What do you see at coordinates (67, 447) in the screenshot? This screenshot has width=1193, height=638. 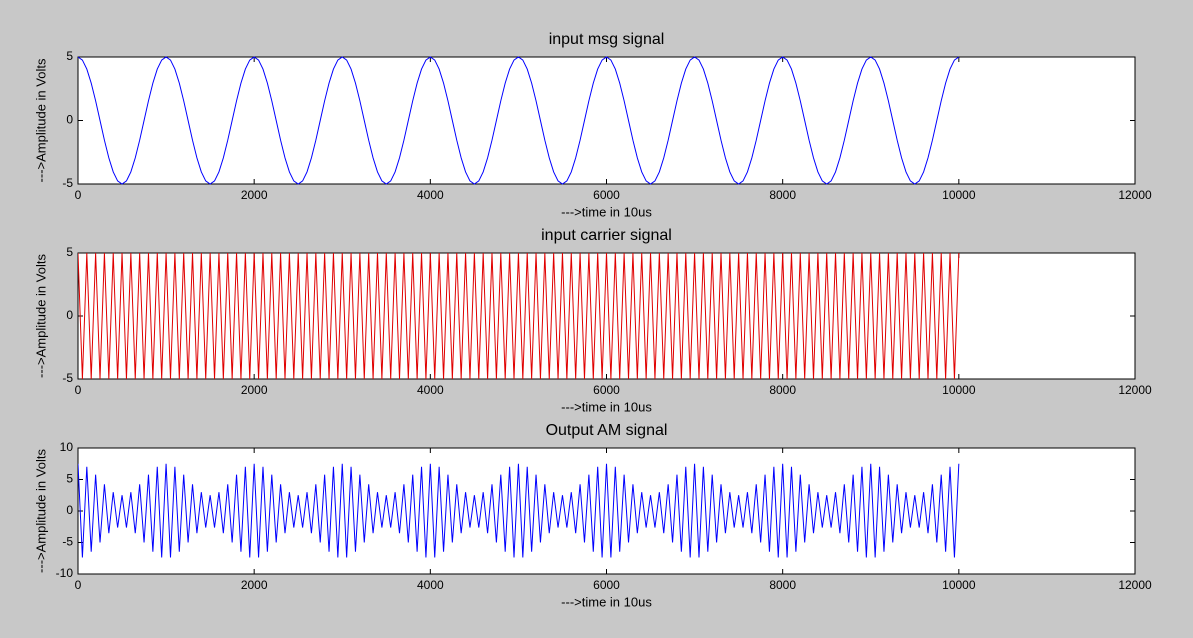 I see `y-tick-label: 10` at bounding box center [67, 447].